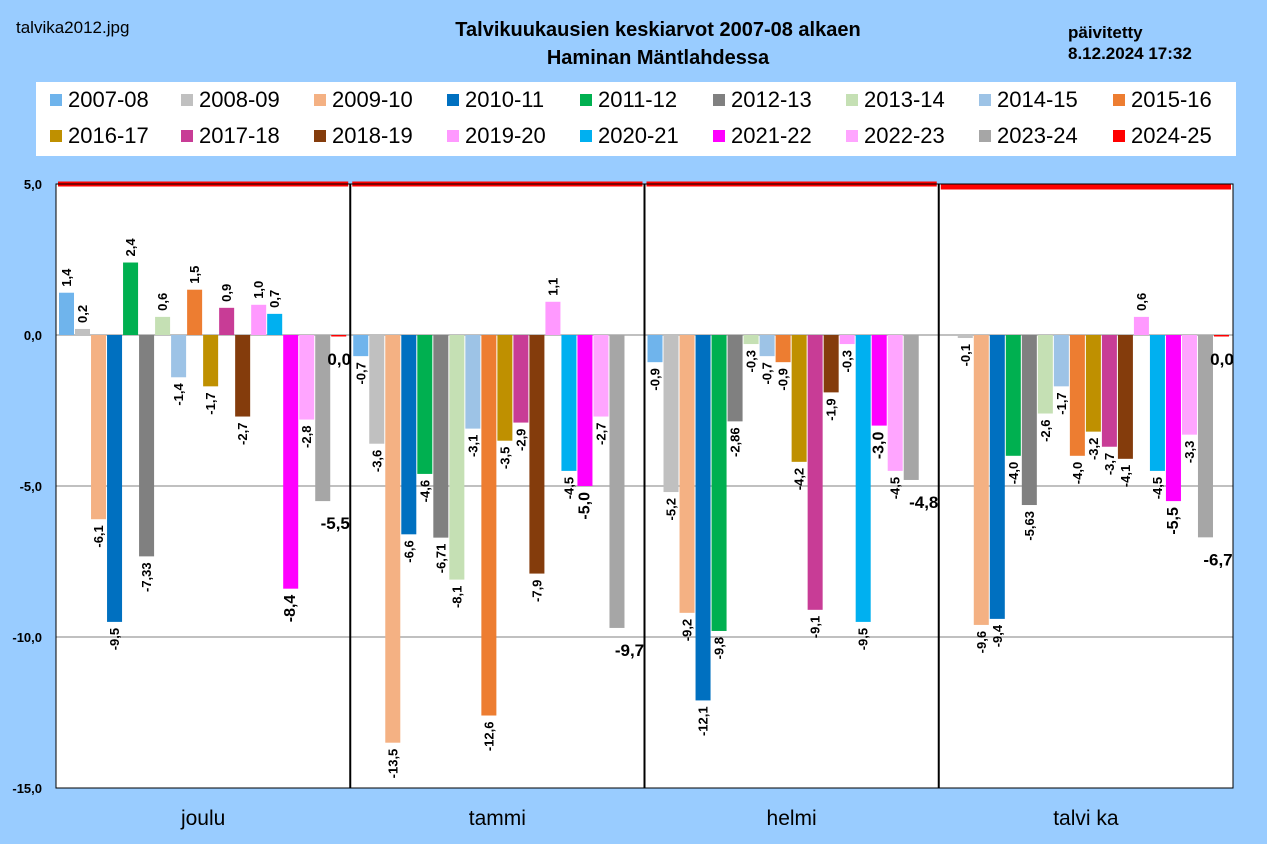 The height and width of the screenshot is (844, 1267). I want to click on legend-label: 2013-14, so click(904, 99).